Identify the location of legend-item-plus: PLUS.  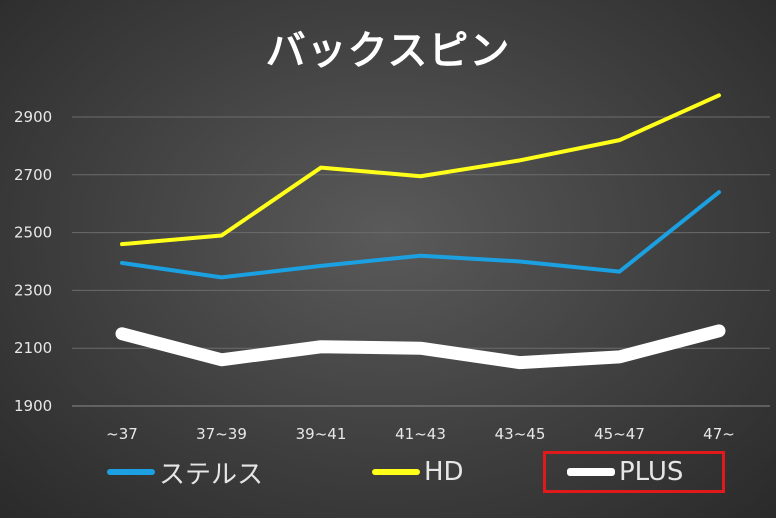
(625, 472).